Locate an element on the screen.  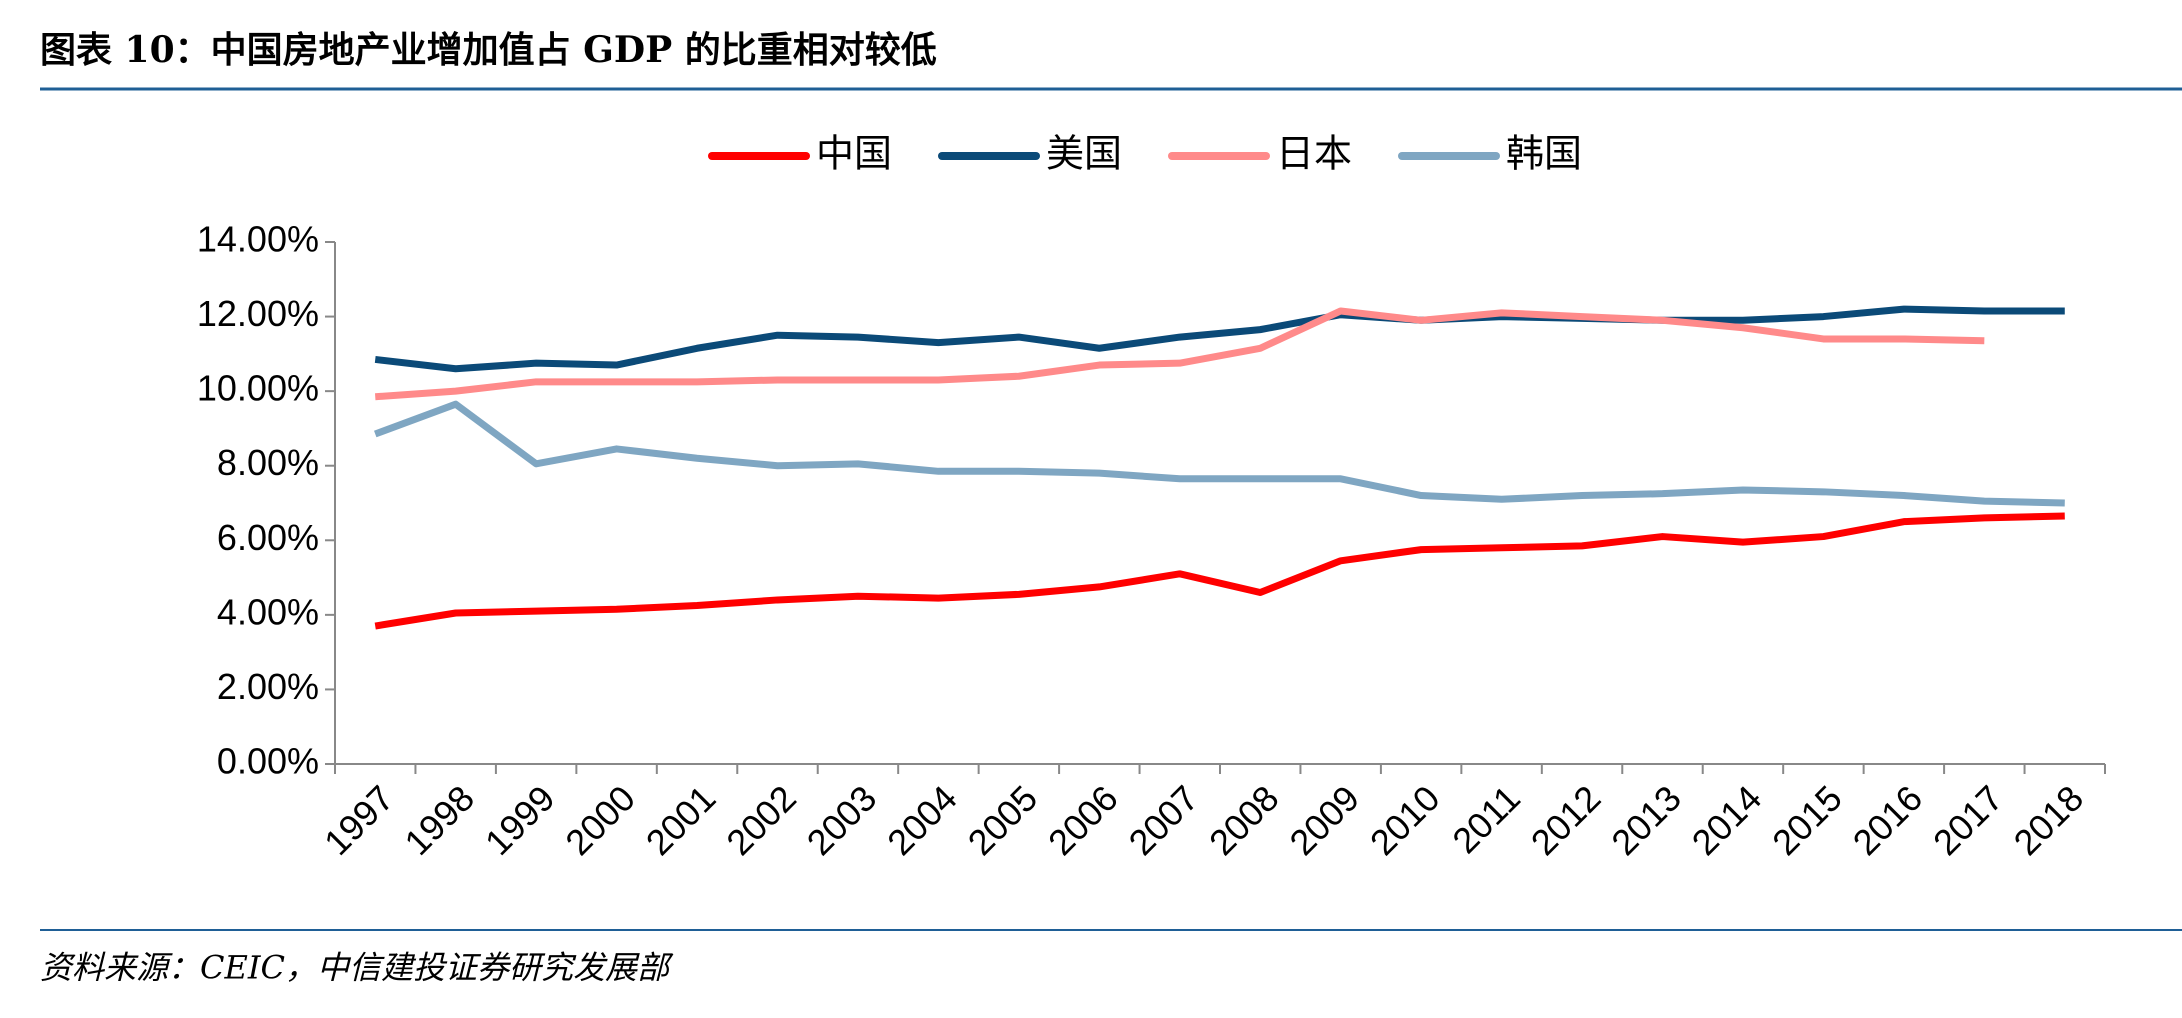
legend-label: 韩国 is located at coordinates (1544, 154).